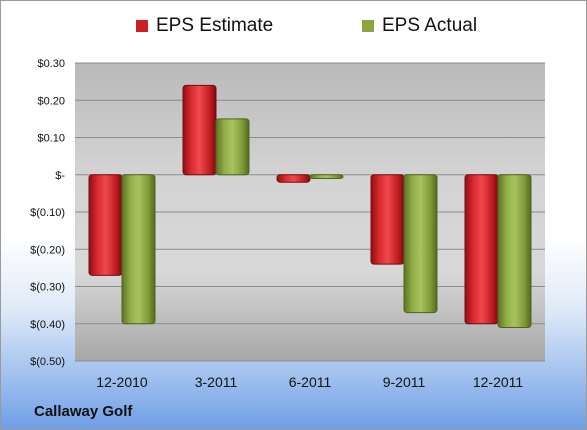  I want to click on y-tick-label: $0.30, so click(51, 64).